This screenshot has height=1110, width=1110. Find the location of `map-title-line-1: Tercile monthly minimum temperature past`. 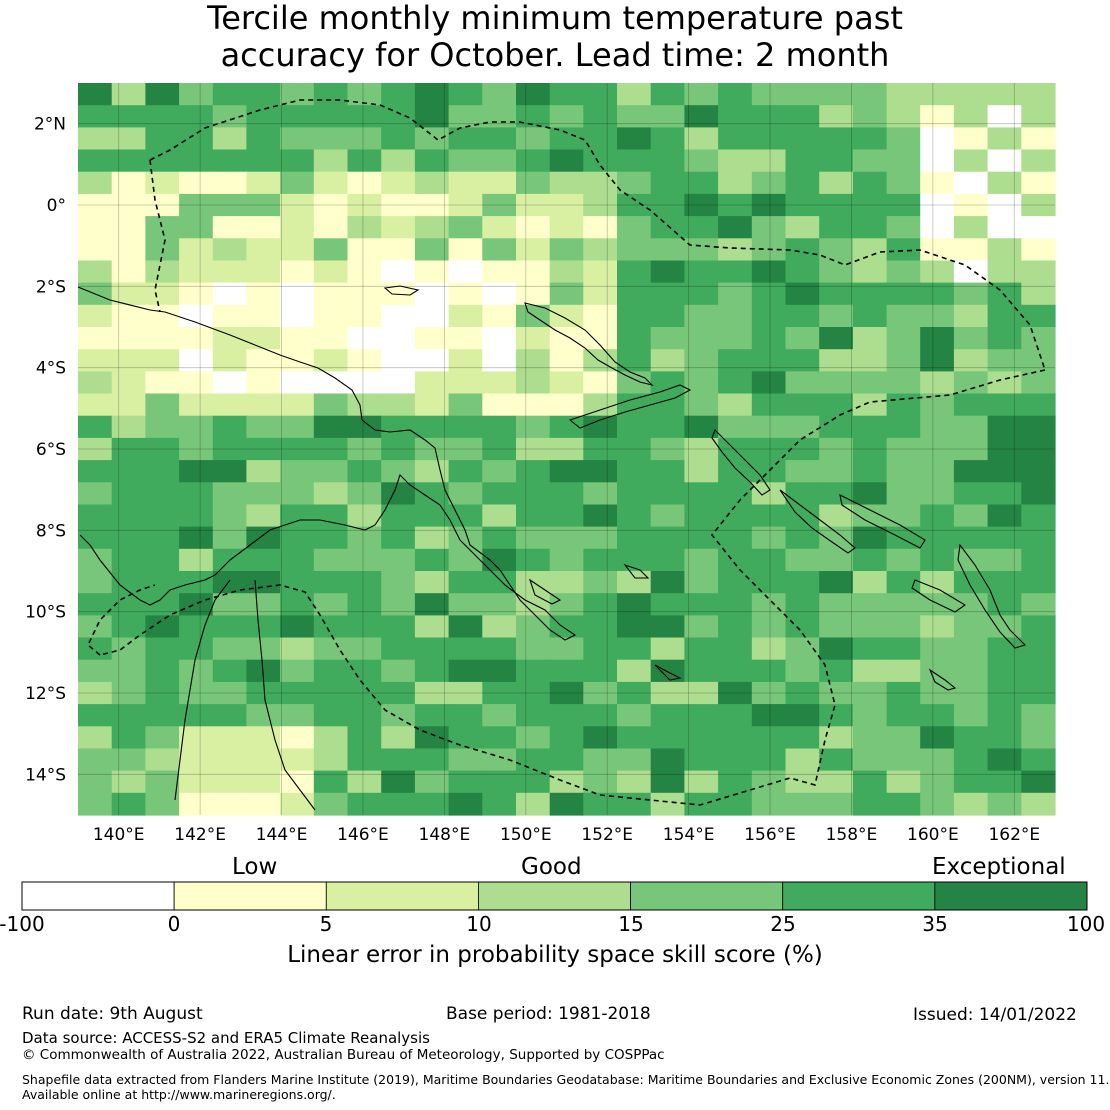

map-title-line-1: Tercile monthly minimum temperature past is located at coordinates (555, 18).